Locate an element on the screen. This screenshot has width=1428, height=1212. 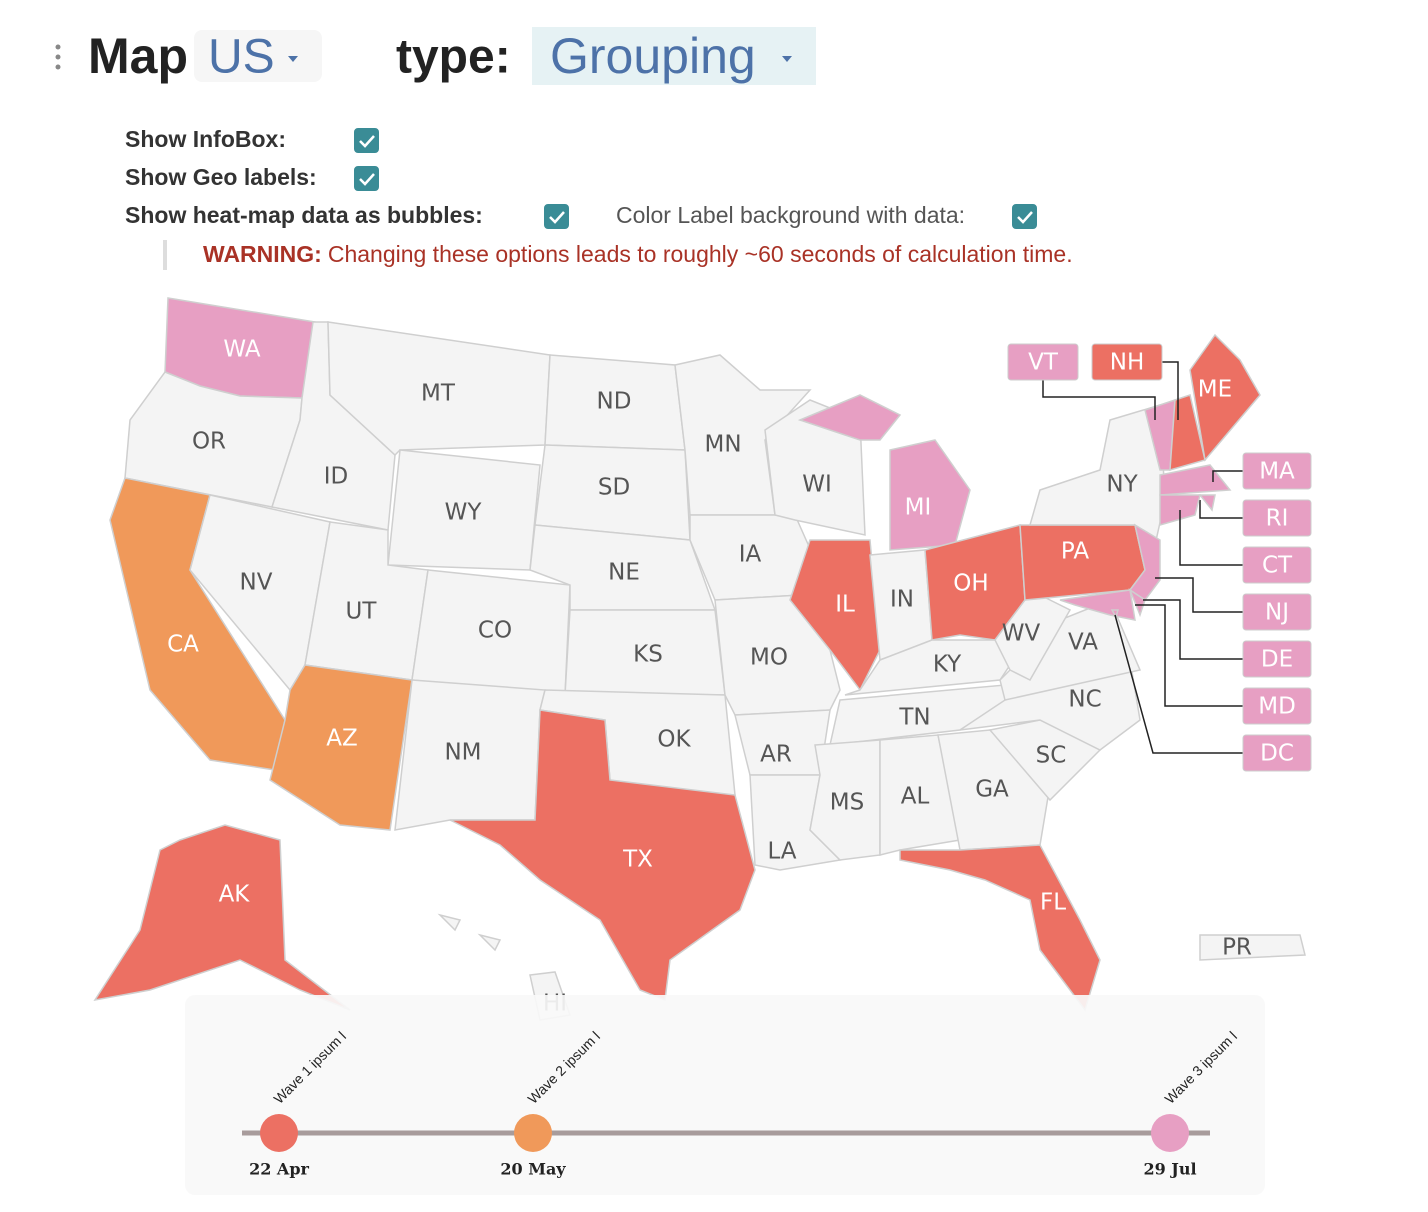
region-value: US is located at coordinates (241, 57).